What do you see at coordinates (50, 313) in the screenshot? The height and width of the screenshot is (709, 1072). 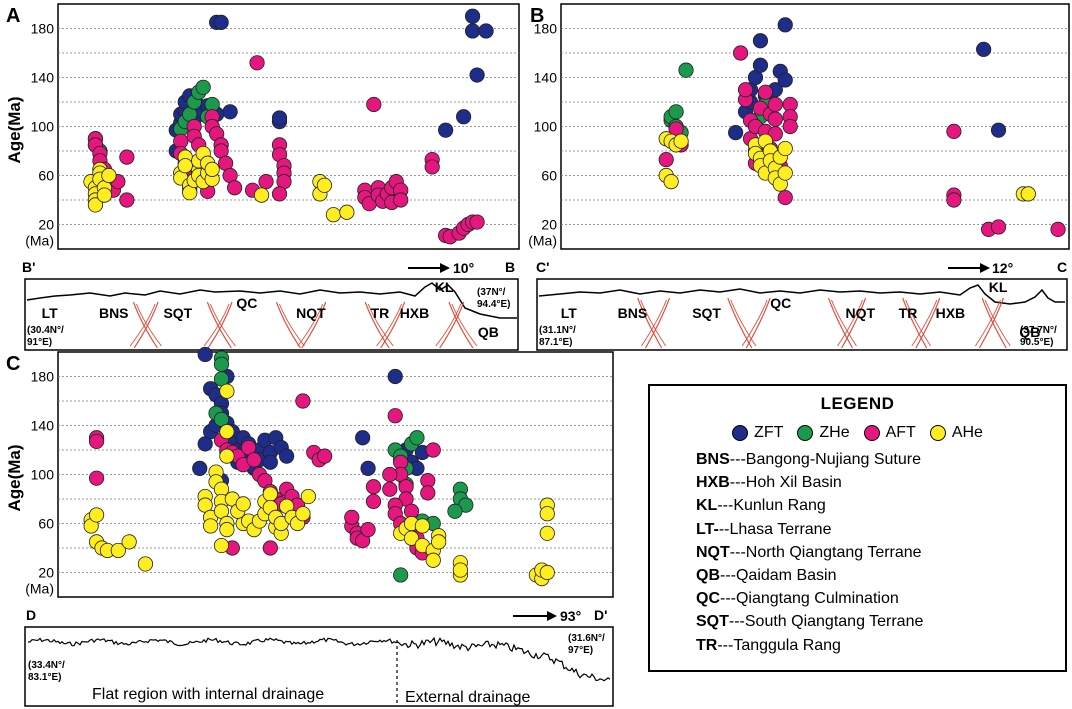 I see `unit-label-lt: LT` at bounding box center [50, 313].